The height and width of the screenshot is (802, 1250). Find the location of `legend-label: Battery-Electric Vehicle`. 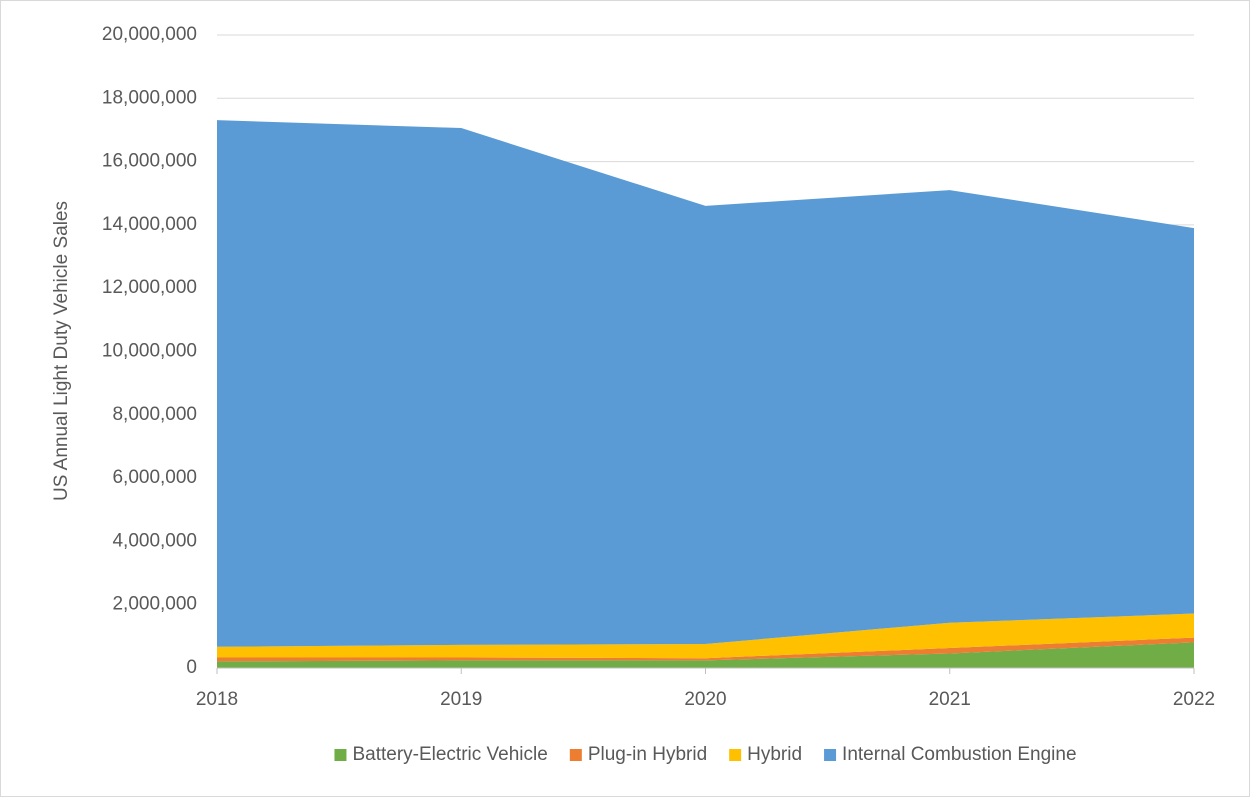

legend-label: Battery-Electric Vehicle is located at coordinates (449, 754).